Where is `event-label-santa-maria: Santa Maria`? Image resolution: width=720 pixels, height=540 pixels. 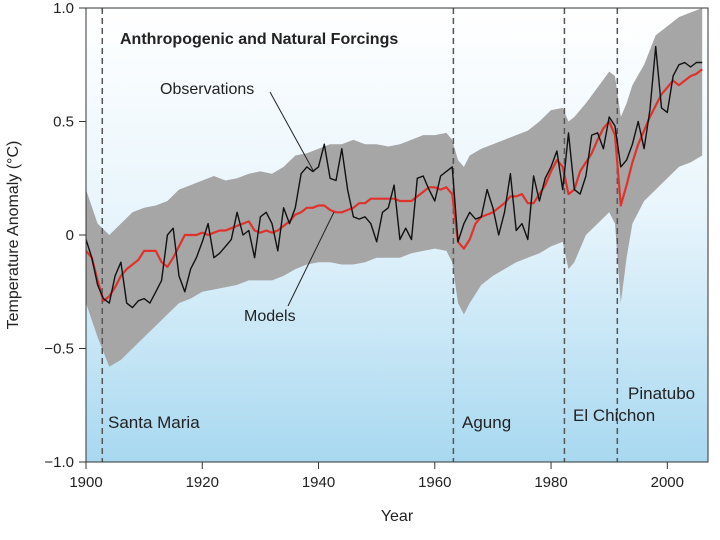
event-label-santa-maria: Santa Maria is located at coordinates (154, 422).